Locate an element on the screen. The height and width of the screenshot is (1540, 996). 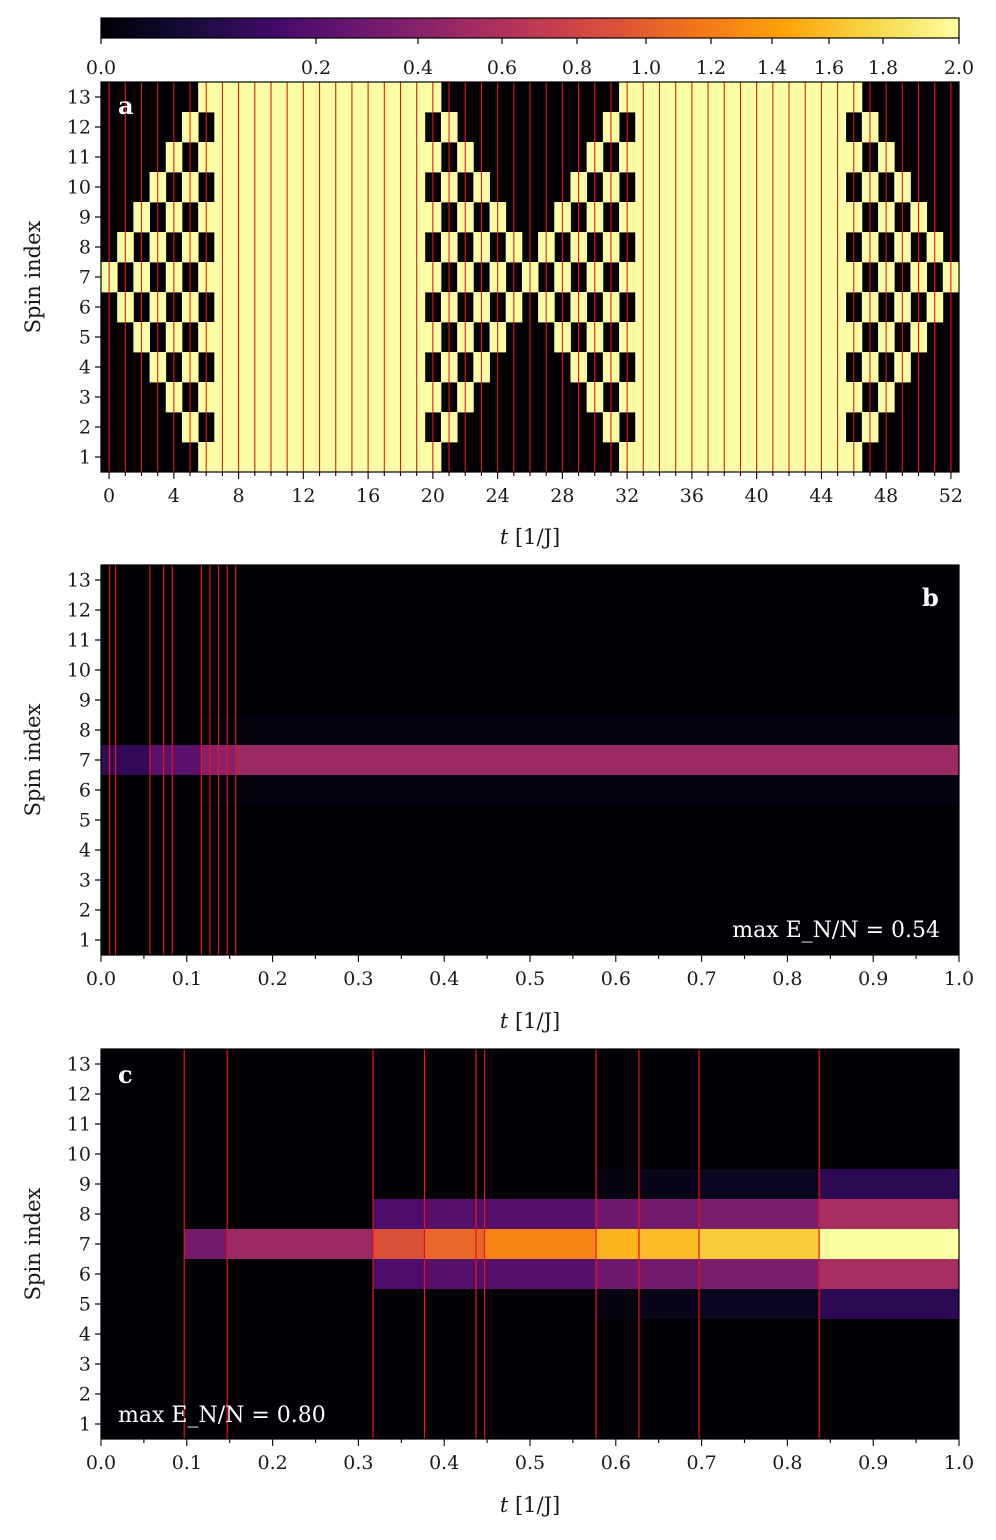
colorbar-tick-label: 1.6 is located at coordinates (829, 68).